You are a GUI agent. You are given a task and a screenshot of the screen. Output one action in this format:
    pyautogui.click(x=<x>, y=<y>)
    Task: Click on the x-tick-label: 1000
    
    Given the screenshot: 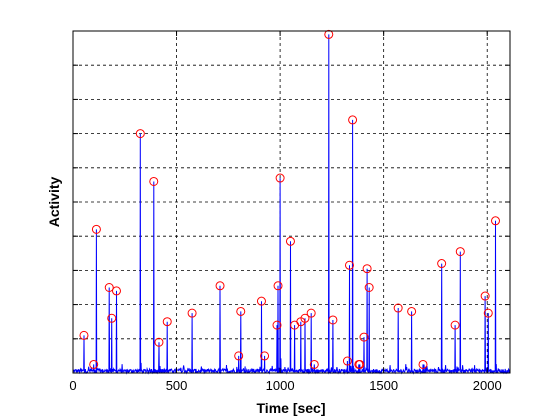 What is the action you would take?
    pyautogui.click(x=280, y=385)
    